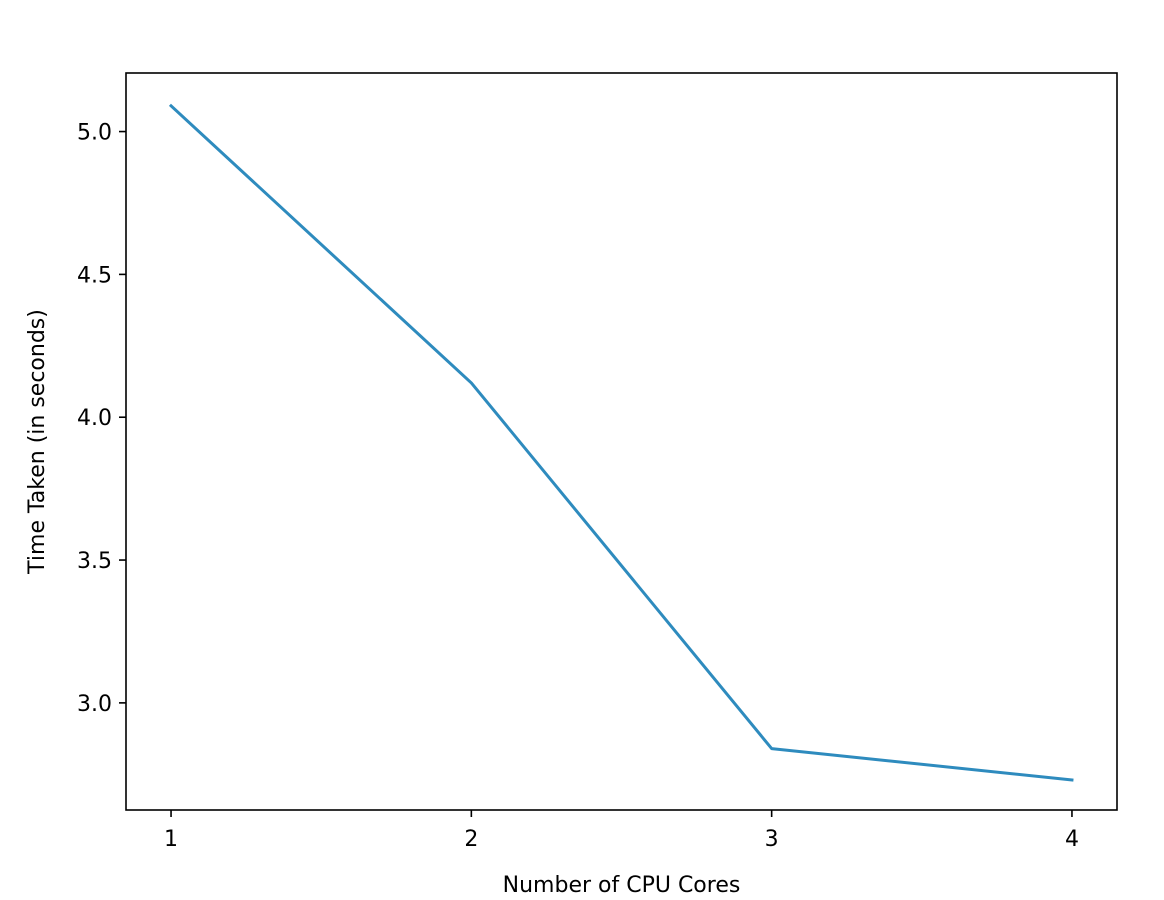 The width and height of the screenshot is (1164, 900). What do you see at coordinates (94, 704) in the screenshot?
I see `y-tick-label: 3.0` at bounding box center [94, 704].